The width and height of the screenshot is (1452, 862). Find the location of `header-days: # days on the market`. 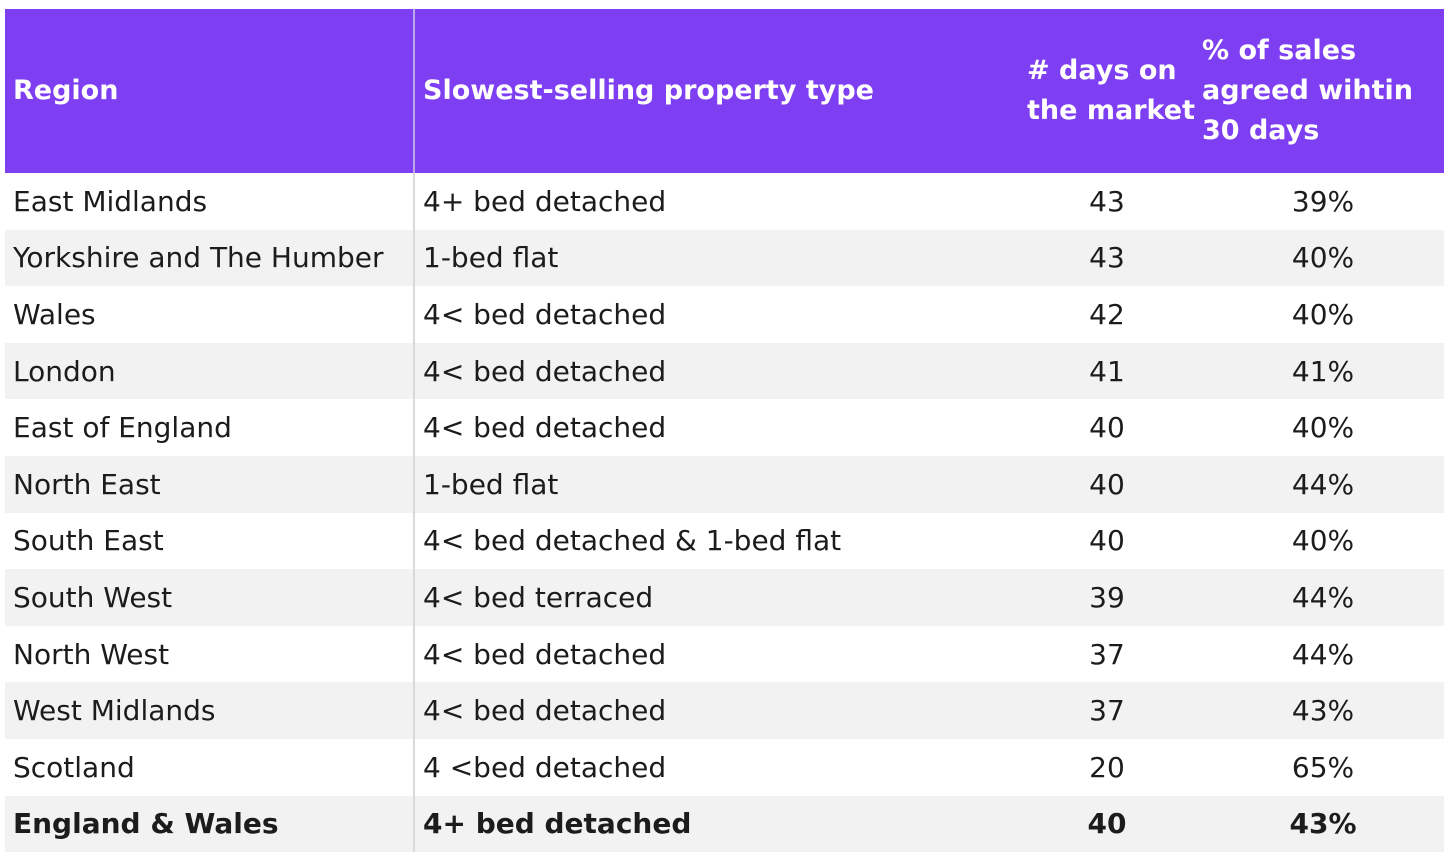

header-days: # days on the market is located at coordinates (1107, 91).